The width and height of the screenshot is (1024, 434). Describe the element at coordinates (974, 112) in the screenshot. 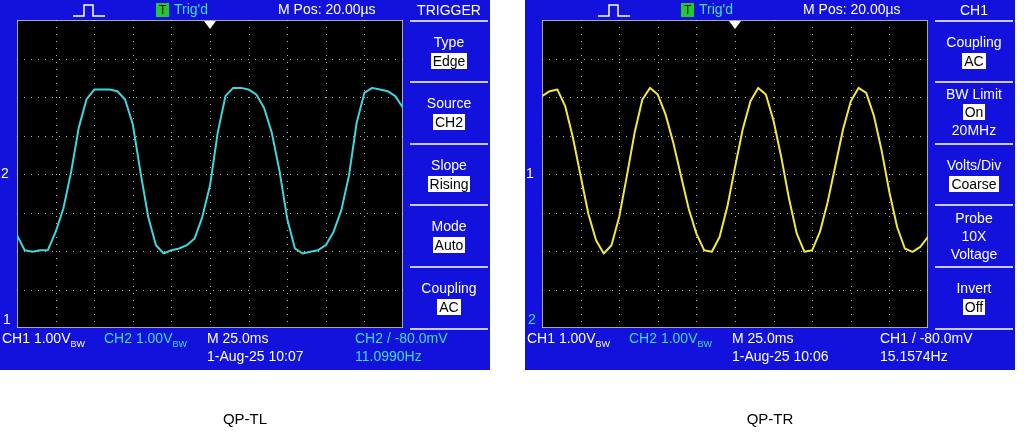

I see `text: On` at that location.